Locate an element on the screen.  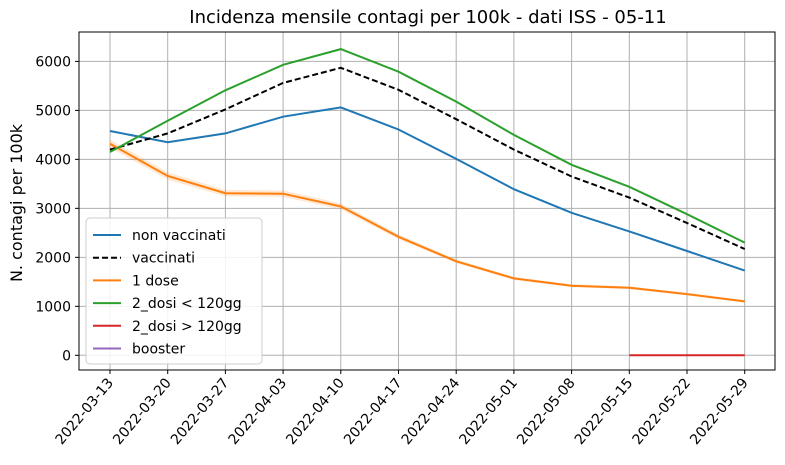
legend-label: 2_dosi < 120gg is located at coordinates (187, 304).